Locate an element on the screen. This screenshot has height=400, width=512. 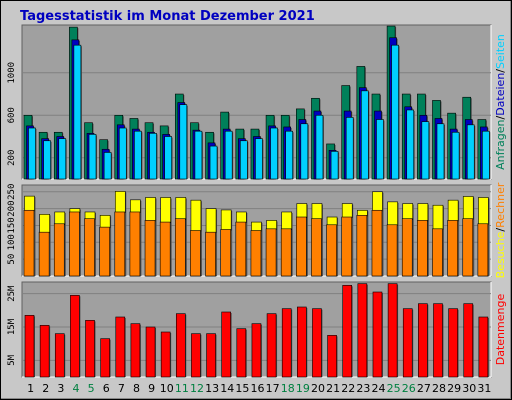
y-tick-label: 250 is located at coordinates (12, 192).